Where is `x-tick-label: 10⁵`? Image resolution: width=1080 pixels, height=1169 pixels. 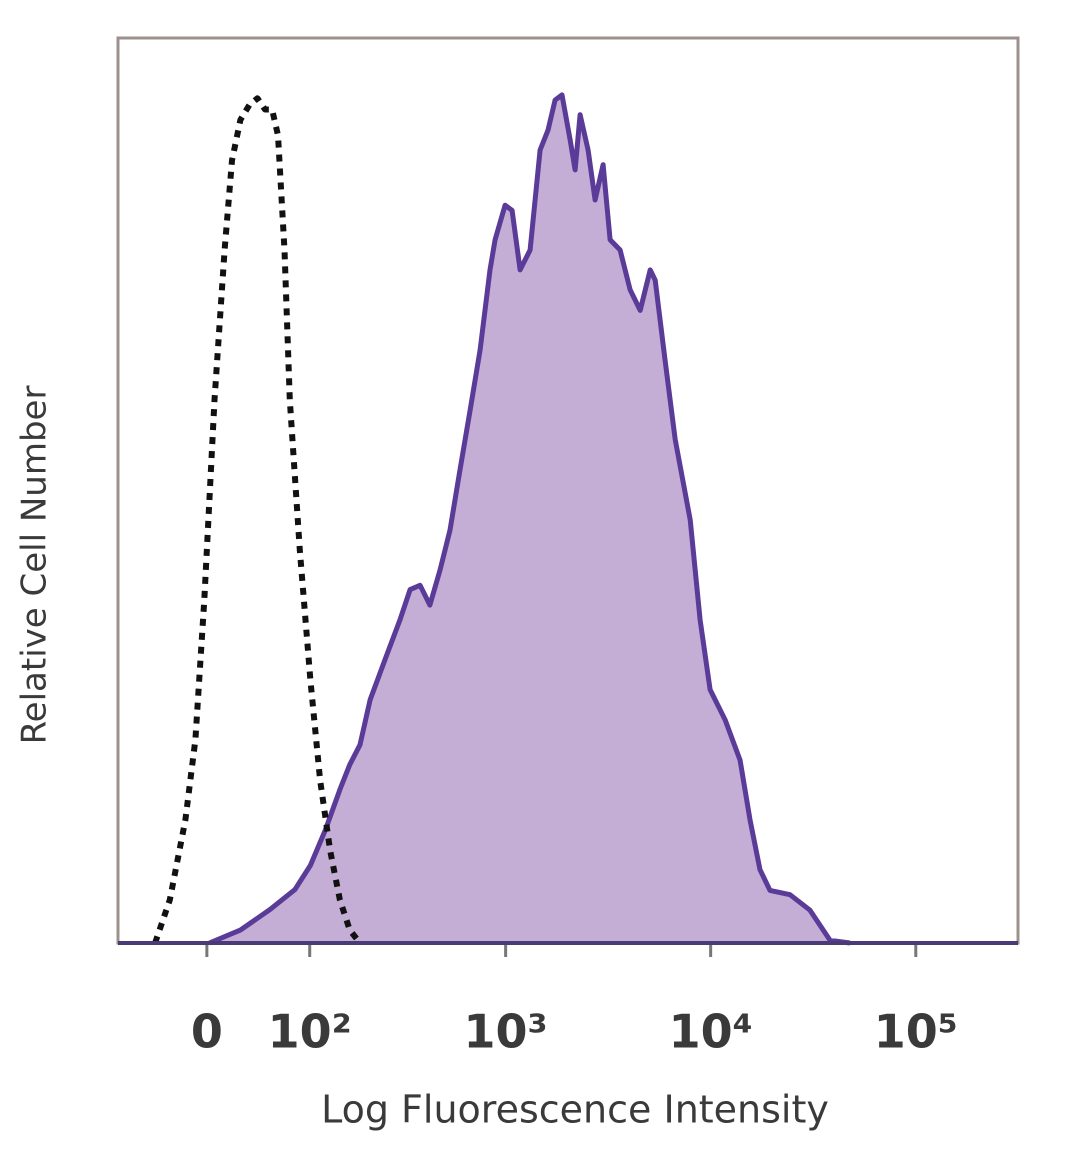
x-tick-label: 10⁵ is located at coordinates (916, 1032).